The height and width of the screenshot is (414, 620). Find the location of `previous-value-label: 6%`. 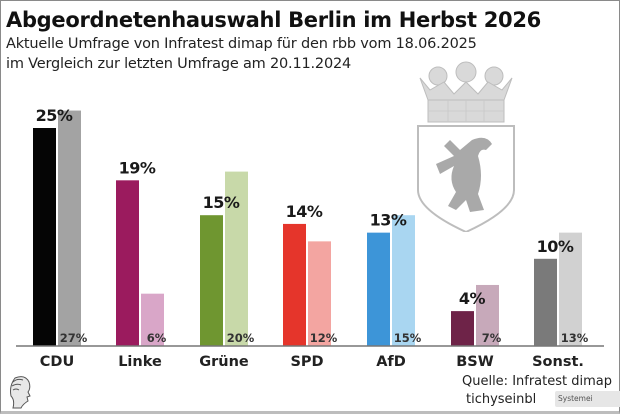

previous-value-label: 6% is located at coordinates (157, 338).